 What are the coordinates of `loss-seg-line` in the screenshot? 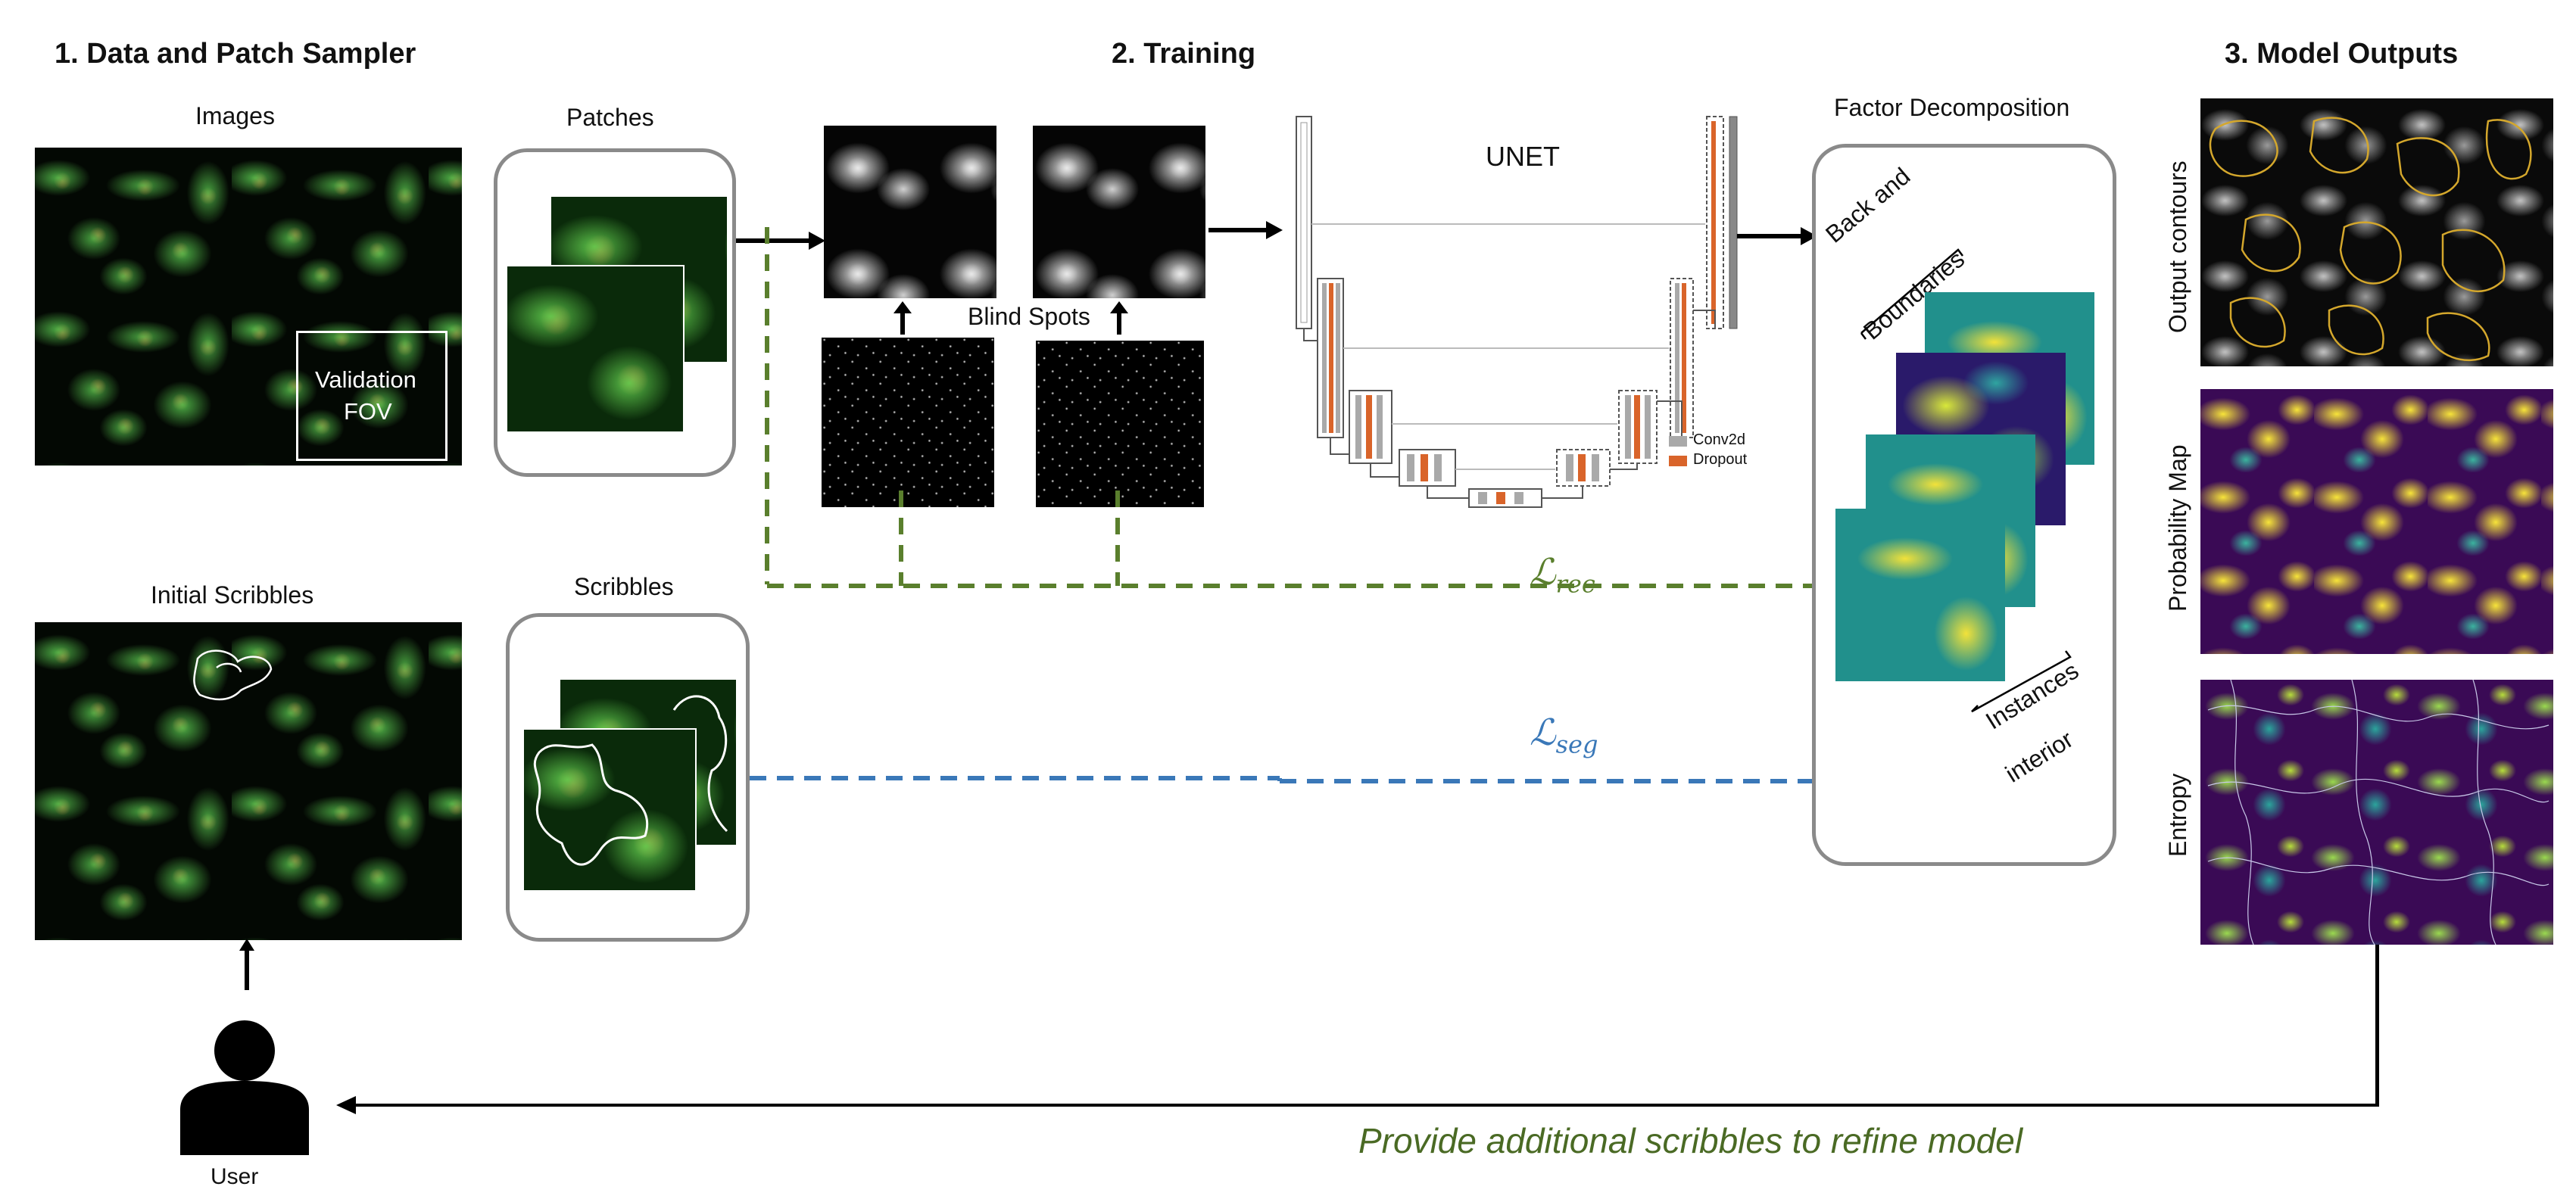 It's located at (1281, 779).